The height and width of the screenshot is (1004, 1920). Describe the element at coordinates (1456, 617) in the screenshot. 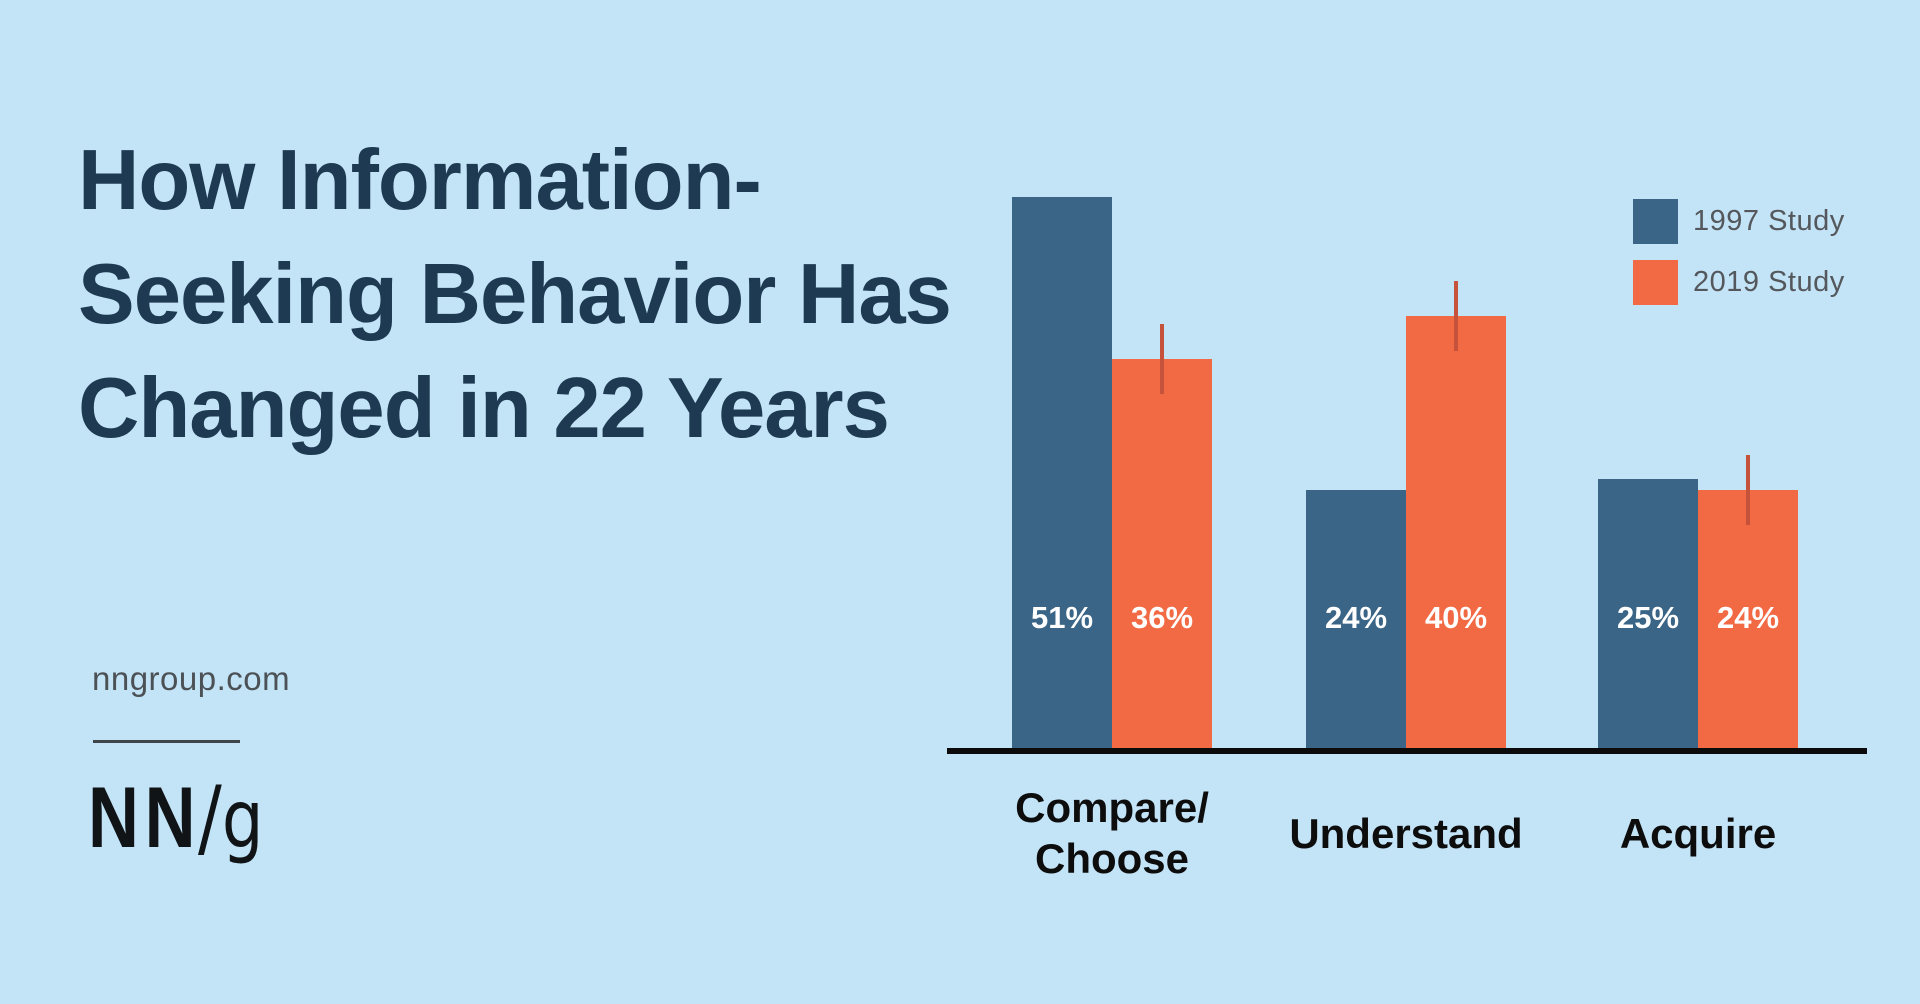

I see `bar-value-label: 40%` at that location.